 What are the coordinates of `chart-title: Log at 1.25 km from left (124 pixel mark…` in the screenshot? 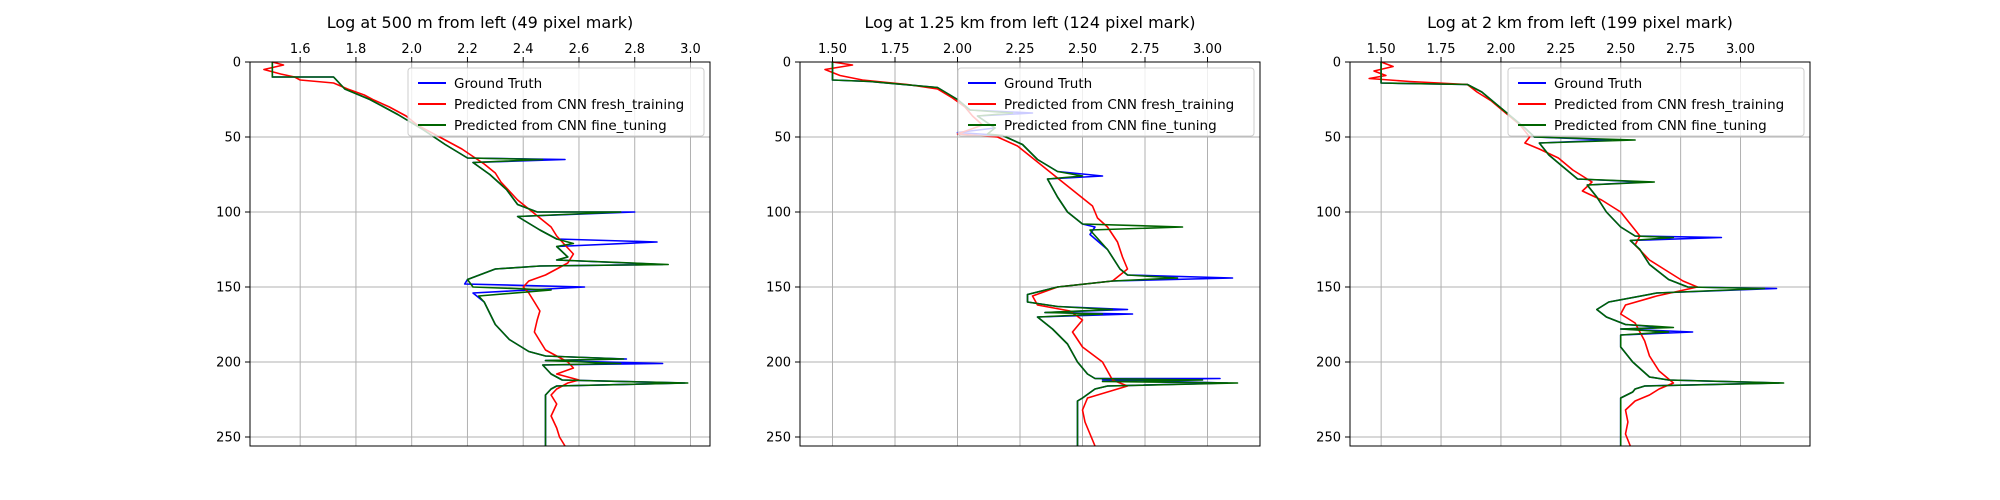 It's located at (1029, 22).